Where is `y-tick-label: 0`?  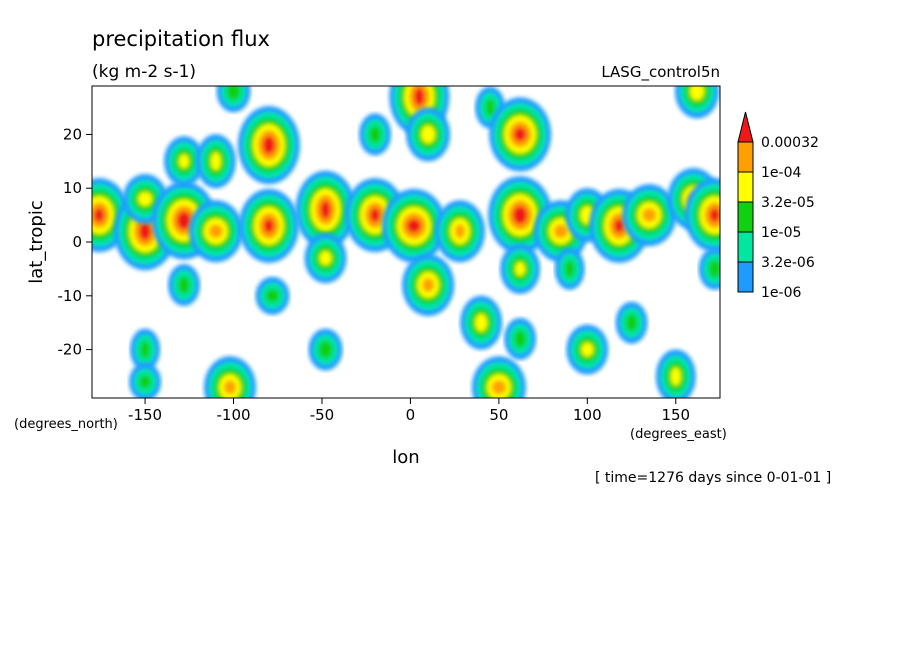 y-tick-label: 0 is located at coordinates (77, 242).